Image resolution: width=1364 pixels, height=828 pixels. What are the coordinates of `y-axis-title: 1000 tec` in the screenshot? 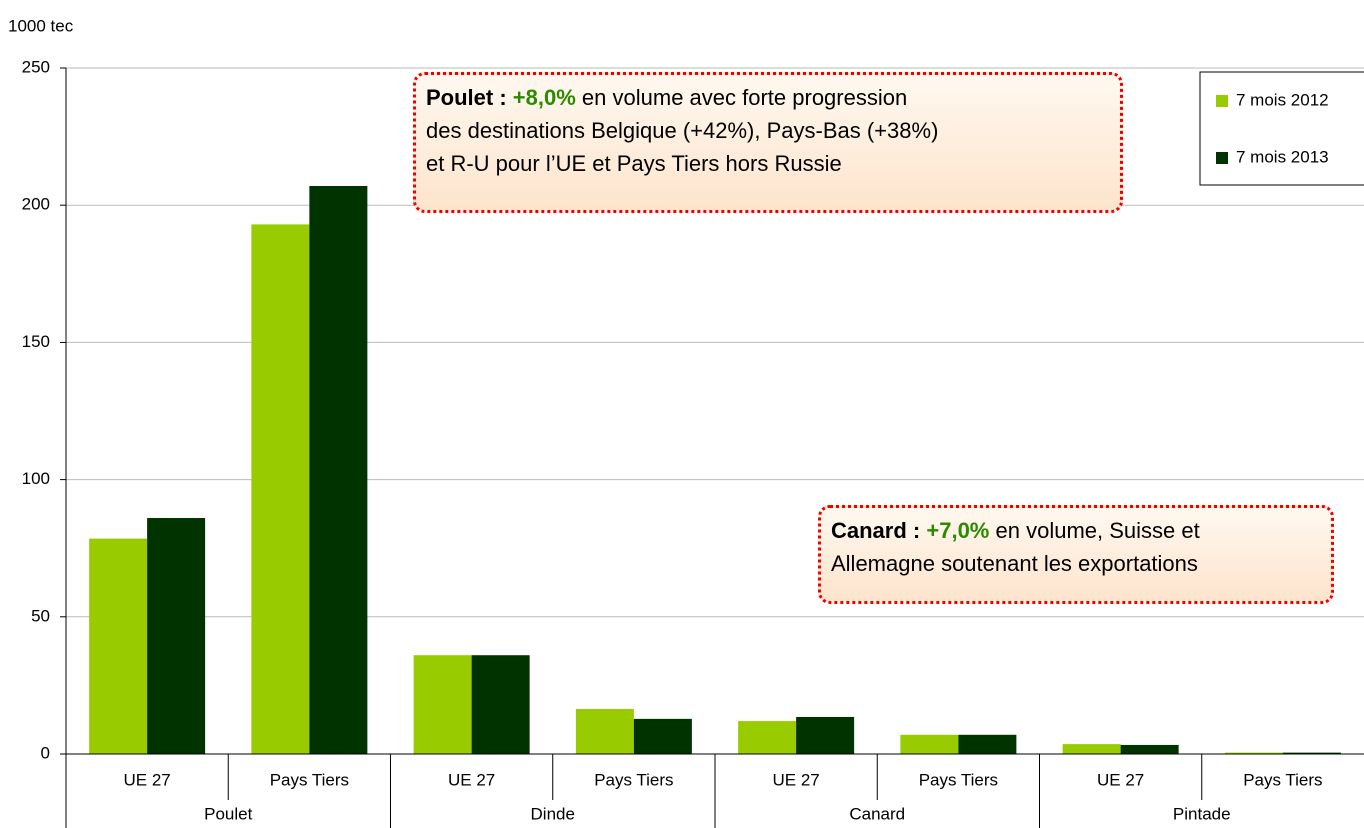 It's located at (41, 25).